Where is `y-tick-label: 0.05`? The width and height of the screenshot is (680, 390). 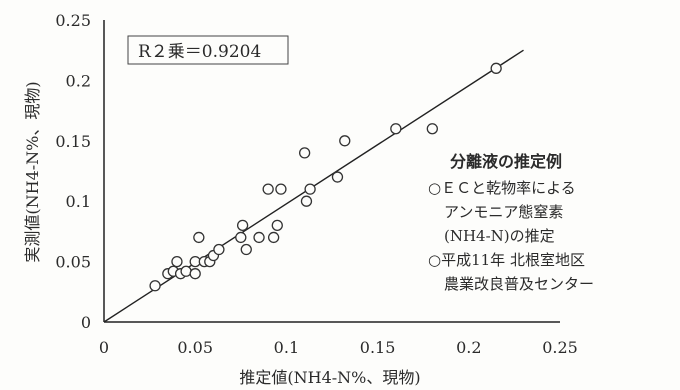
y-tick-label: 0.05 is located at coordinates (73, 262).